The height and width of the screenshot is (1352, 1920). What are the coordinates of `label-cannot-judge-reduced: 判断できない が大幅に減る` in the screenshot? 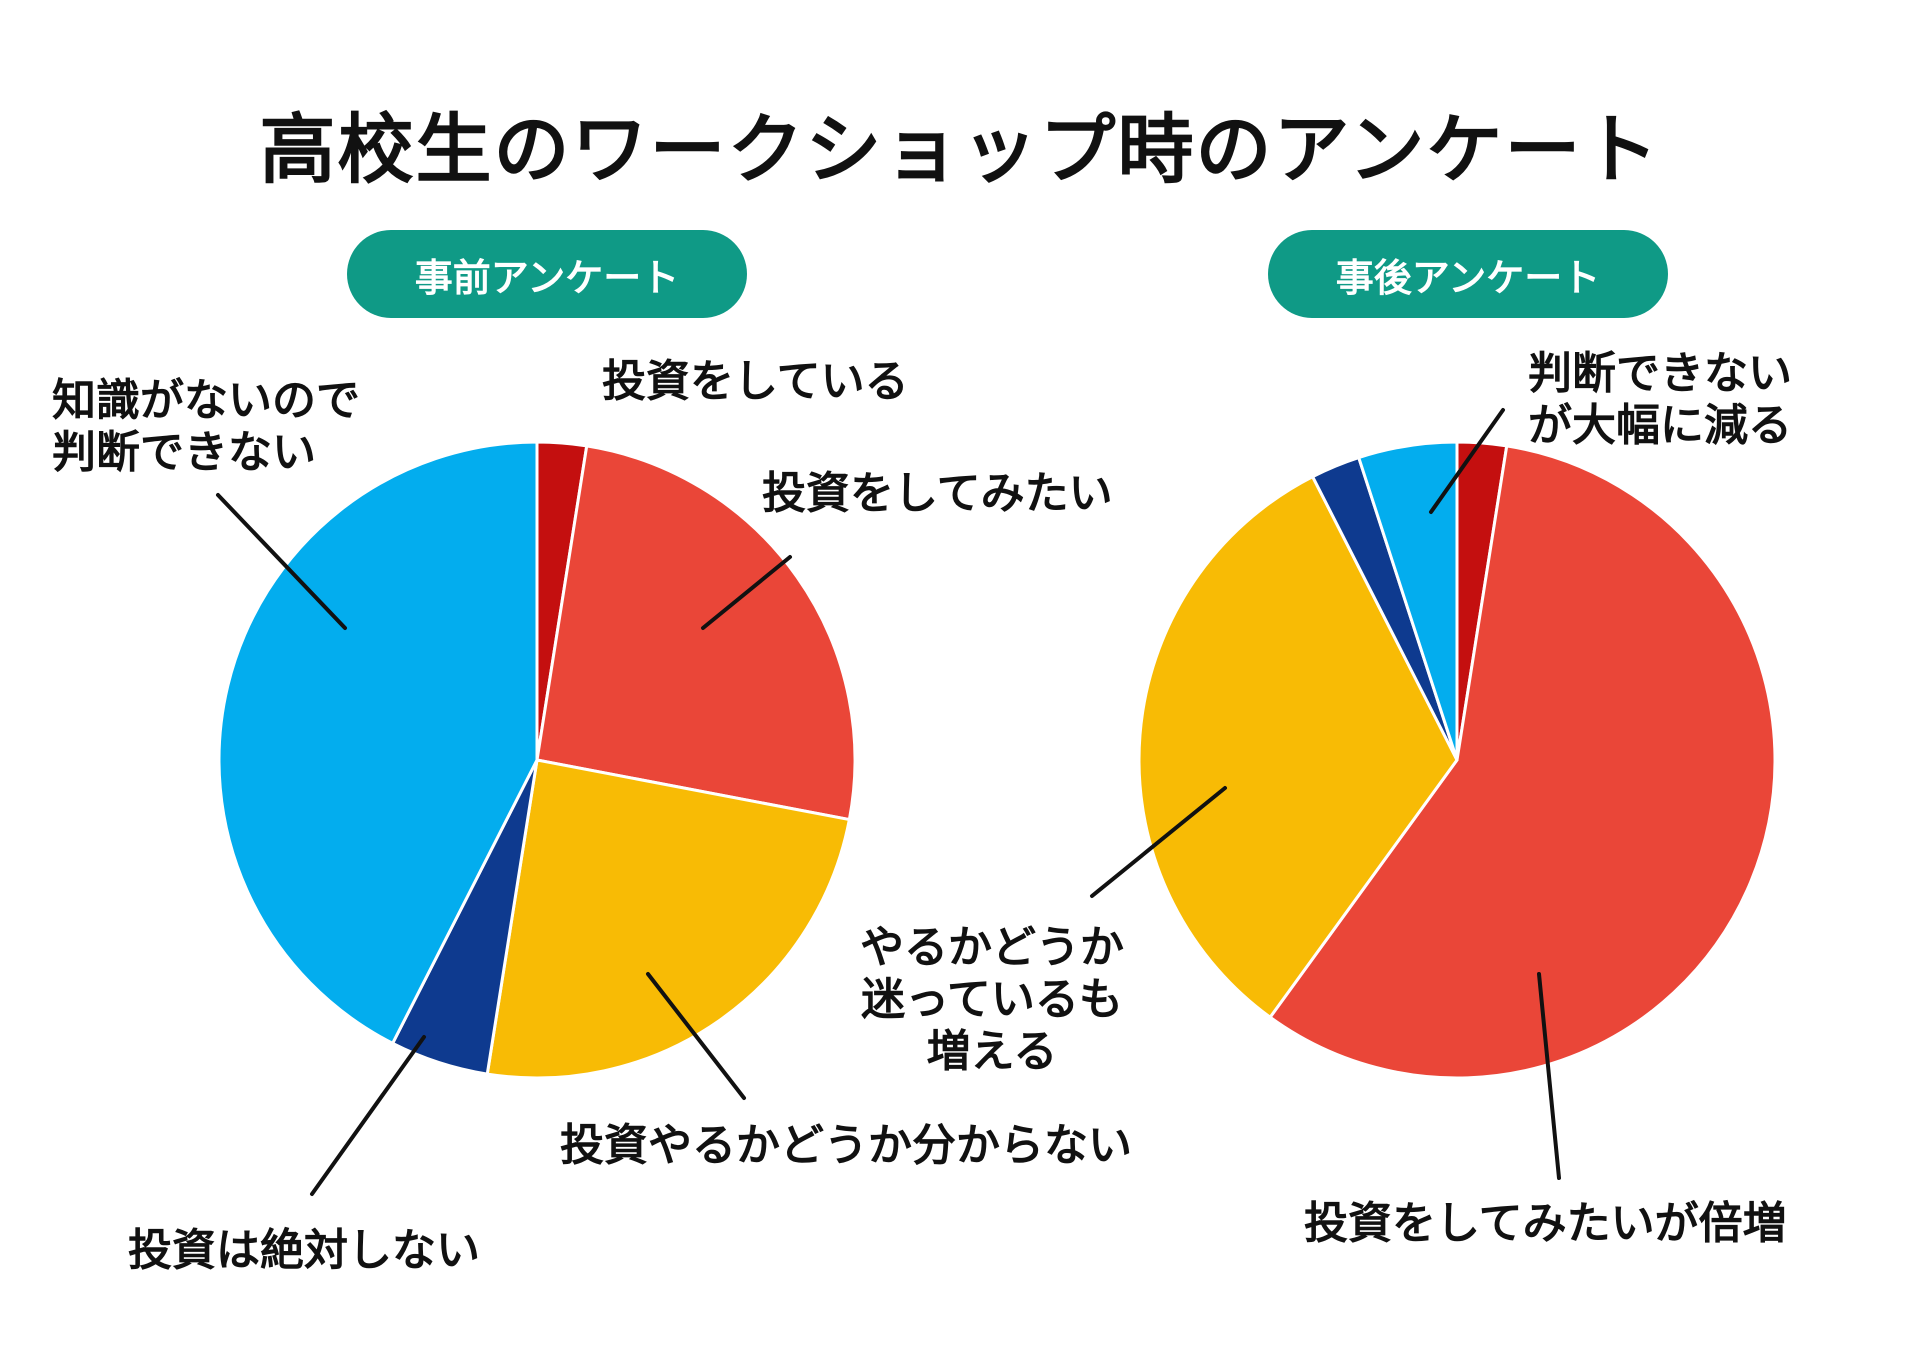 It's located at (1660, 399).